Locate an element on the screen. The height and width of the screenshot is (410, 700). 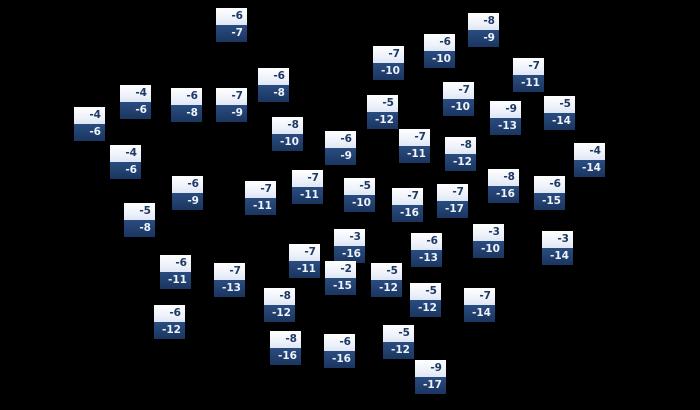
data-label-cell: -5 -14 is located at coordinates (559, 113).